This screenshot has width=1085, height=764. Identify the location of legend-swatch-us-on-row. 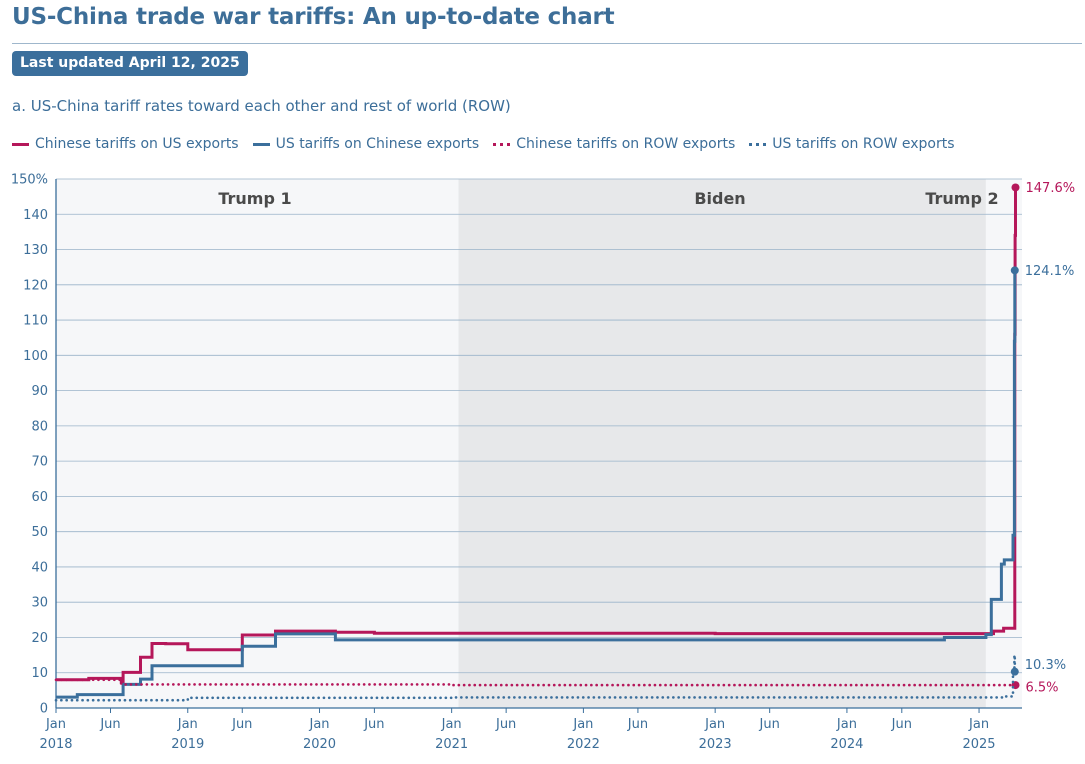
(758, 144).